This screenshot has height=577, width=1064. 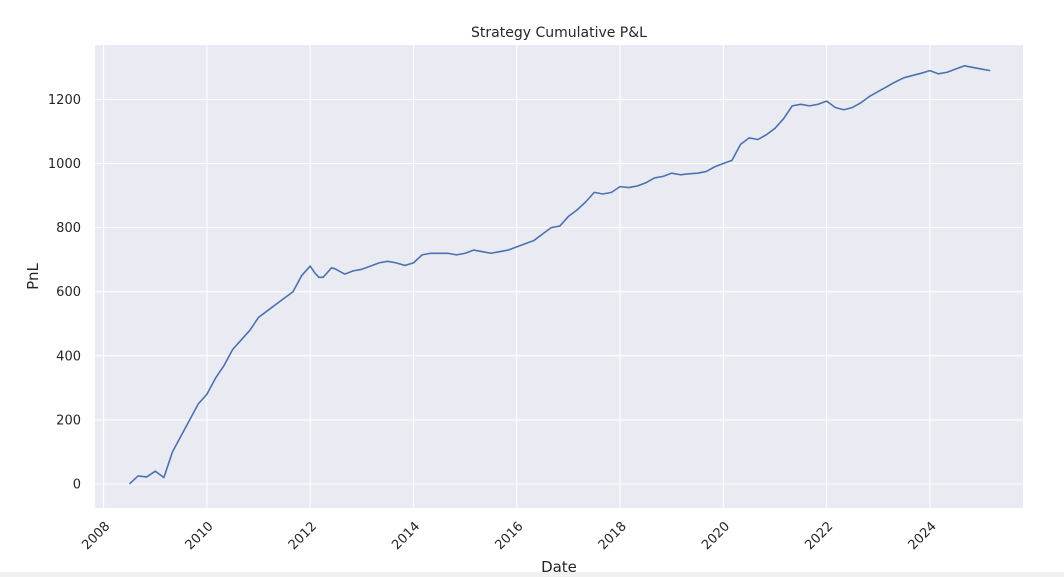 What do you see at coordinates (819, 536) in the screenshot?
I see `x-tick-label: 2022` at bounding box center [819, 536].